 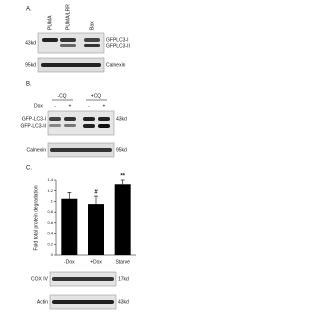 What do you see at coordinates (50, 222) in the screenshot?
I see `y-tick-label: 0.6` at bounding box center [50, 222].